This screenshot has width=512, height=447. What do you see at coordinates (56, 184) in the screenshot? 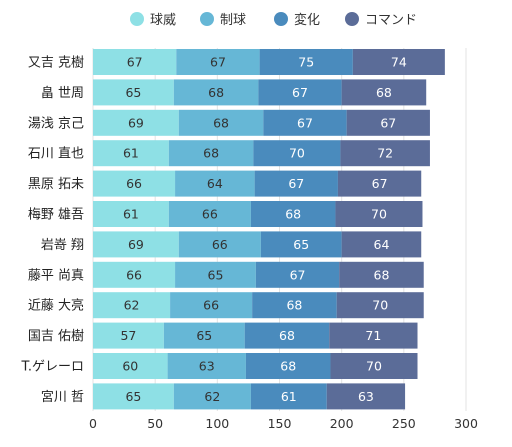
I see `category-label: 黒原 拓未` at bounding box center [56, 184].